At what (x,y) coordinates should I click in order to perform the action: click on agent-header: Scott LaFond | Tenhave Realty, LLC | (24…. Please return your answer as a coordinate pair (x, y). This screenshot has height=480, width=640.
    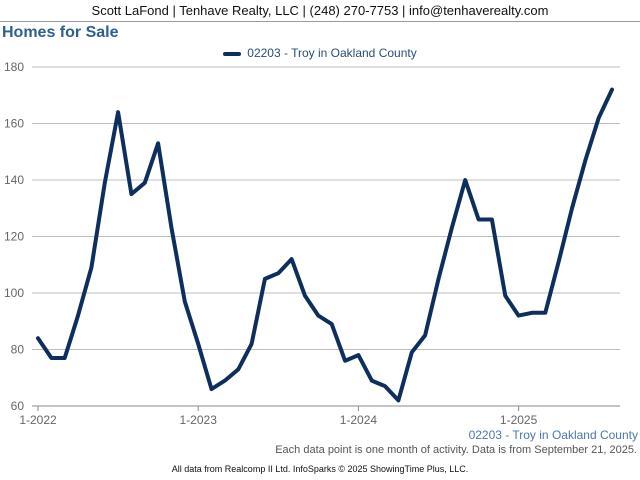
    Looking at the image, I should click on (320, 11).